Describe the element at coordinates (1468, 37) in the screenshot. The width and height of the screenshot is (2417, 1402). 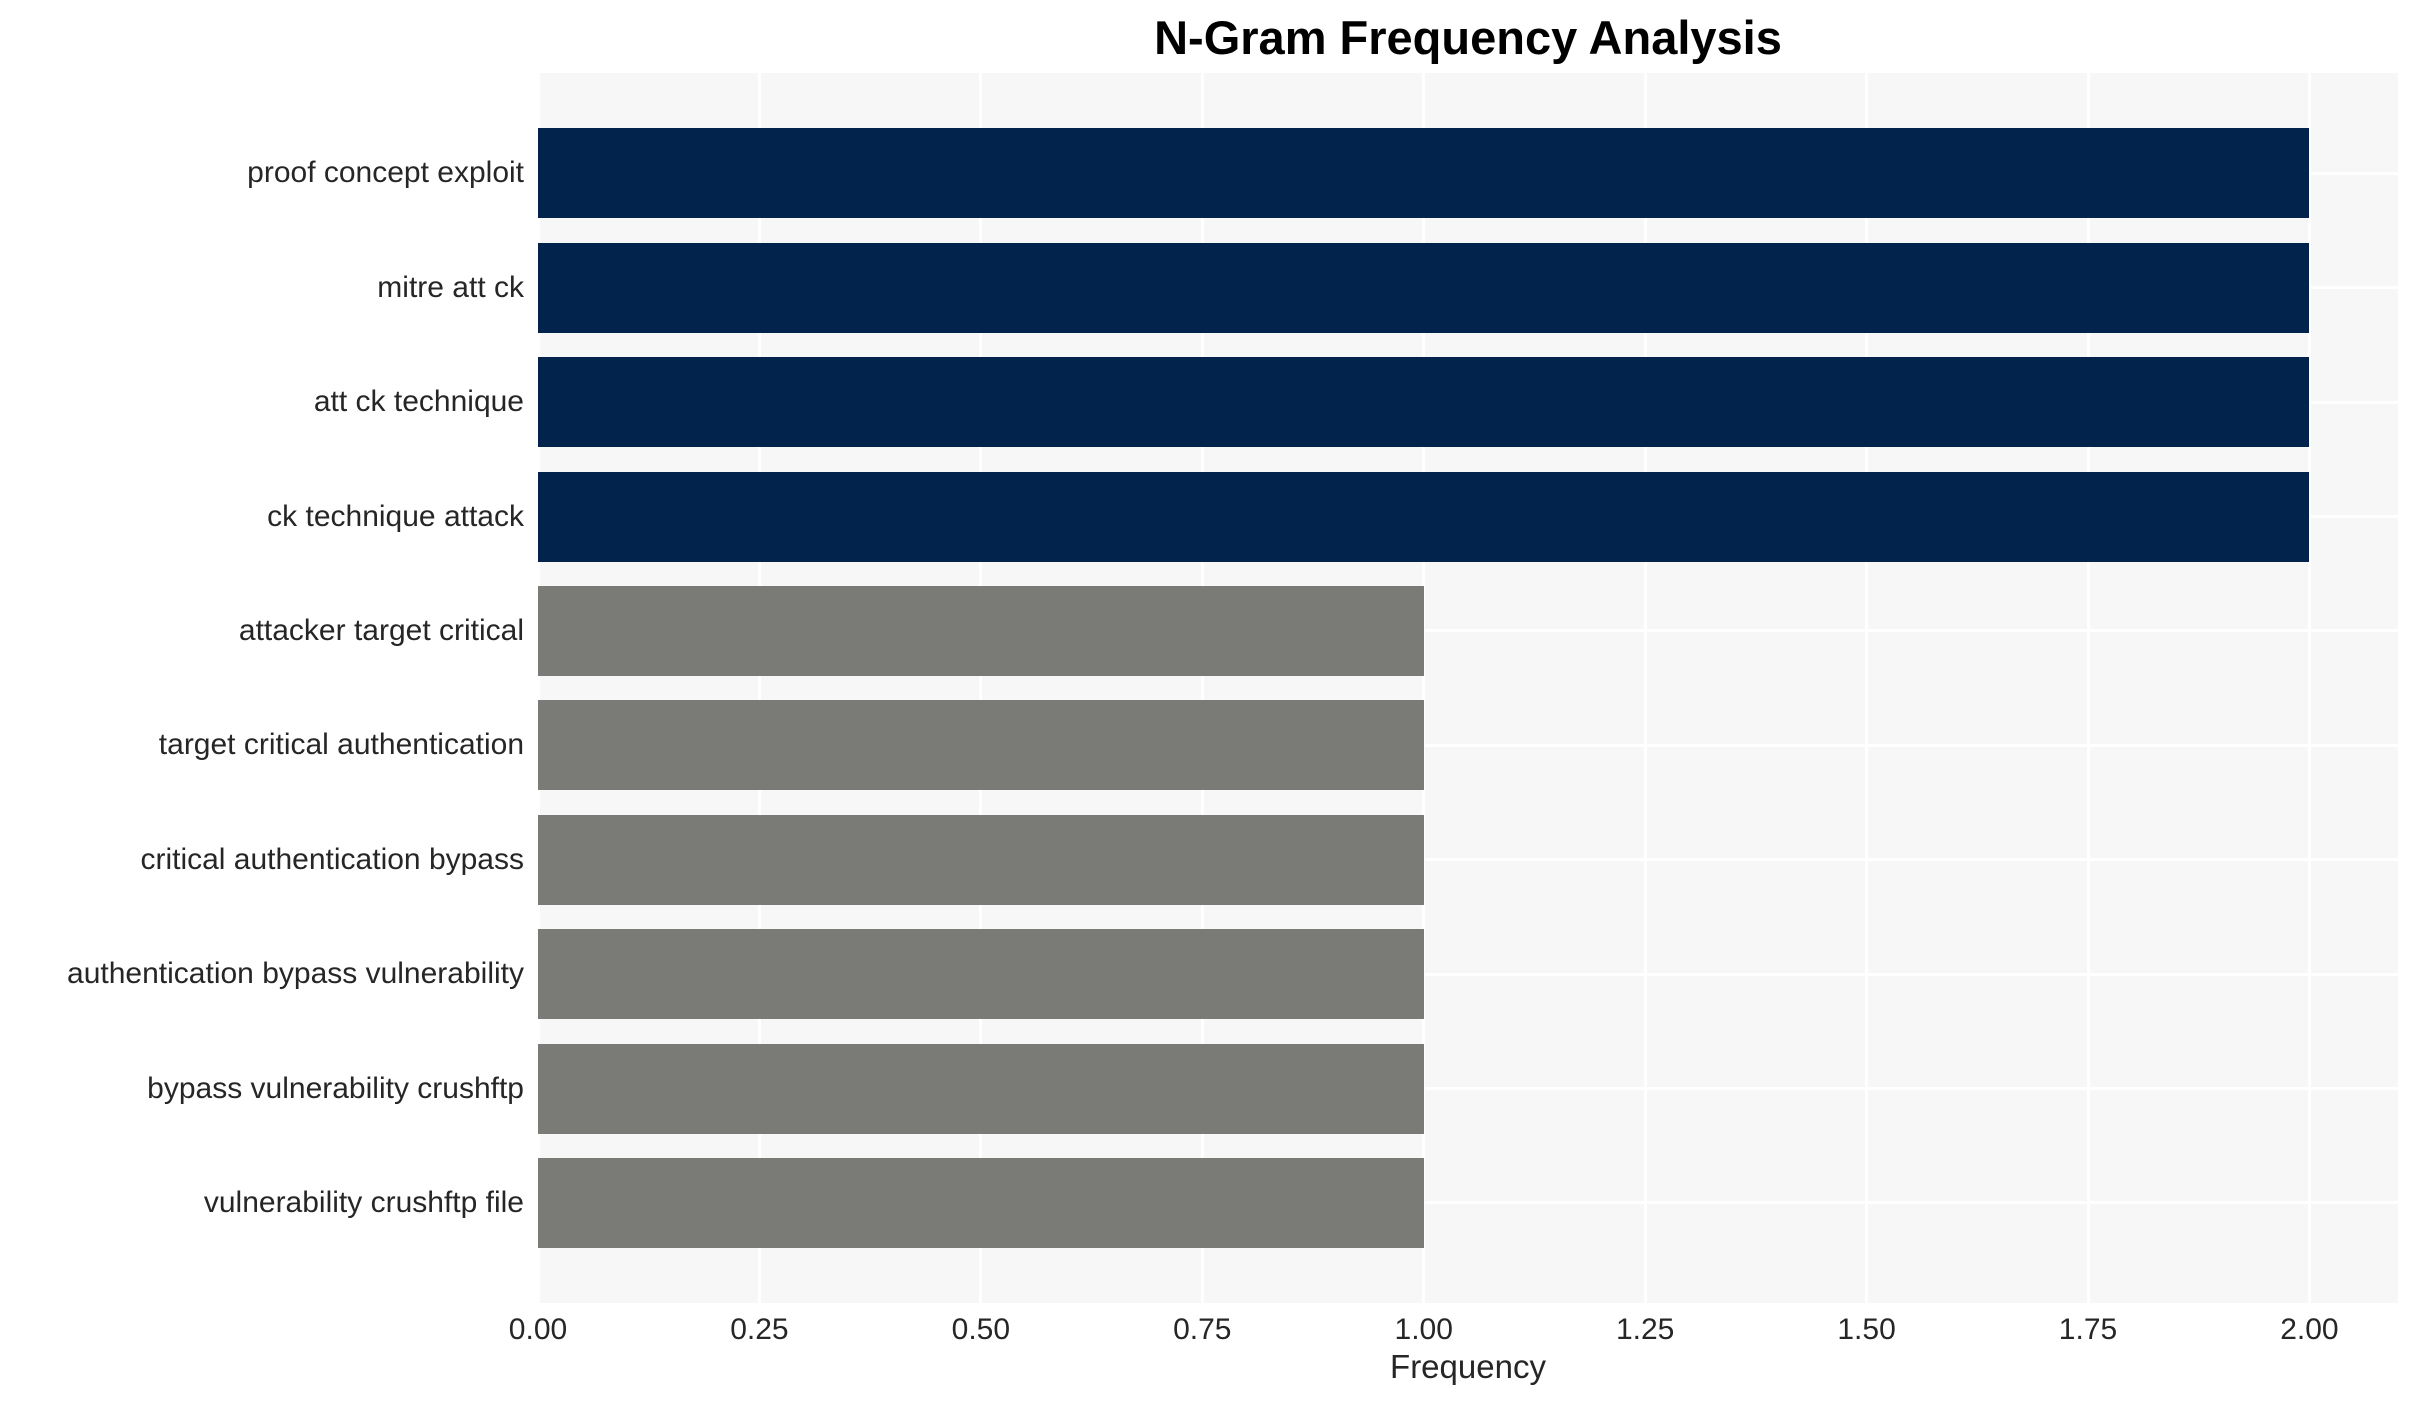
I see `chart-title: N-Gram Frequency Analysis` at that location.